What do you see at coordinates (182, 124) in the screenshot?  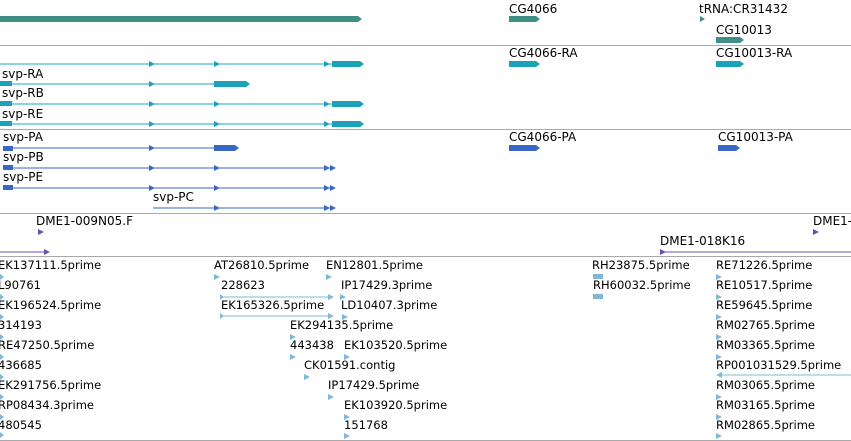 I see `transcript-svp-re2-glyph` at bounding box center [182, 124].